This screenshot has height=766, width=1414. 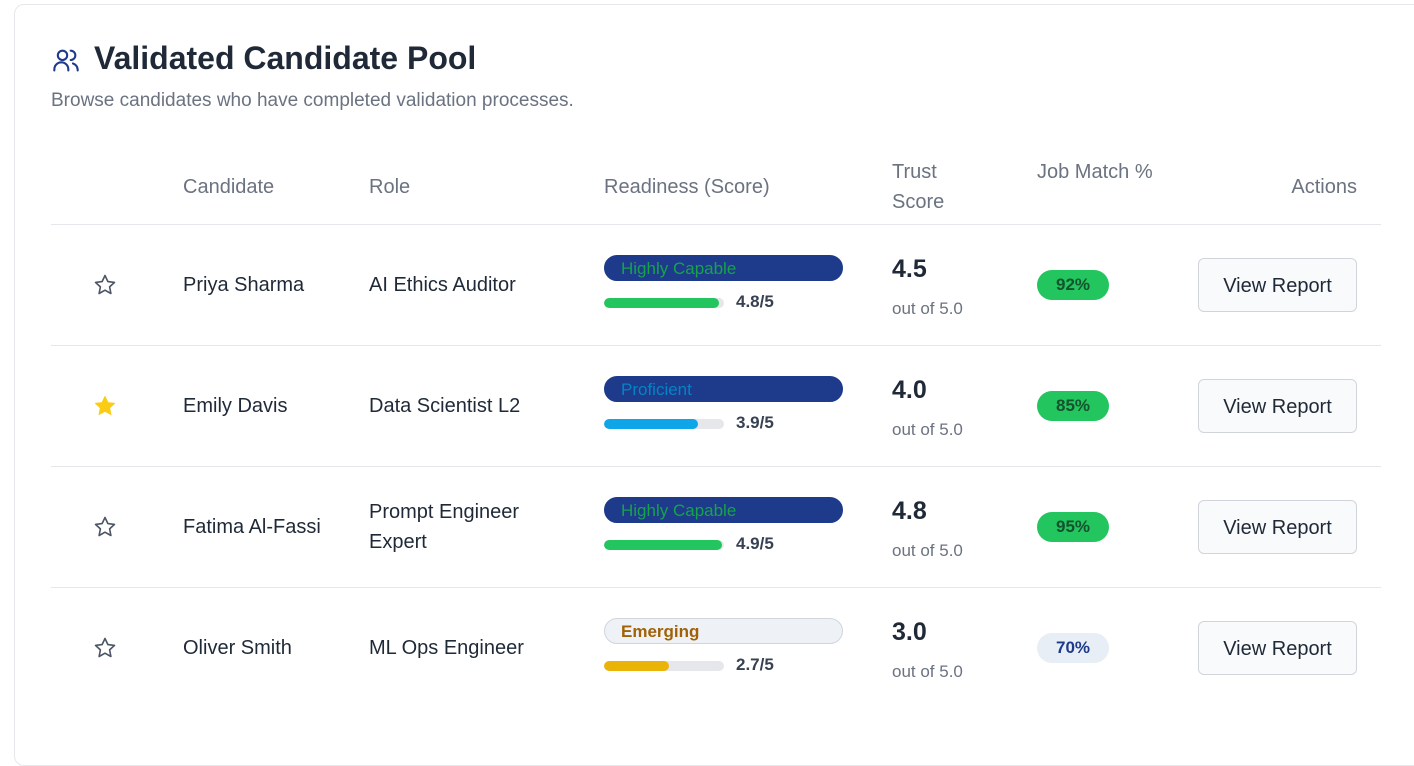 What do you see at coordinates (446, 647) in the screenshot?
I see `role: ML Ops Engineer` at bounding box center [446, 647].